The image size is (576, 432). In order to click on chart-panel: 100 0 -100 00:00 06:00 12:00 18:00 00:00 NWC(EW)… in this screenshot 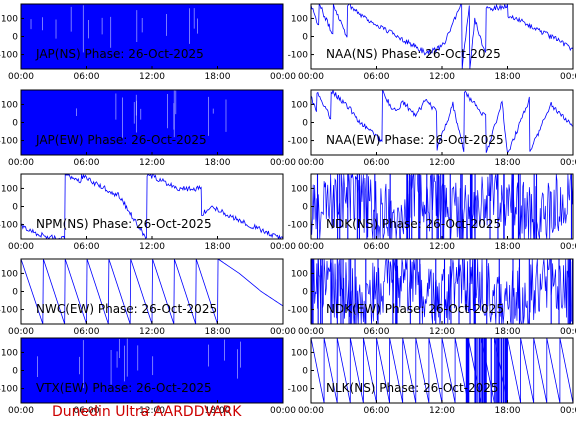, I will do `click(148, 297)`.